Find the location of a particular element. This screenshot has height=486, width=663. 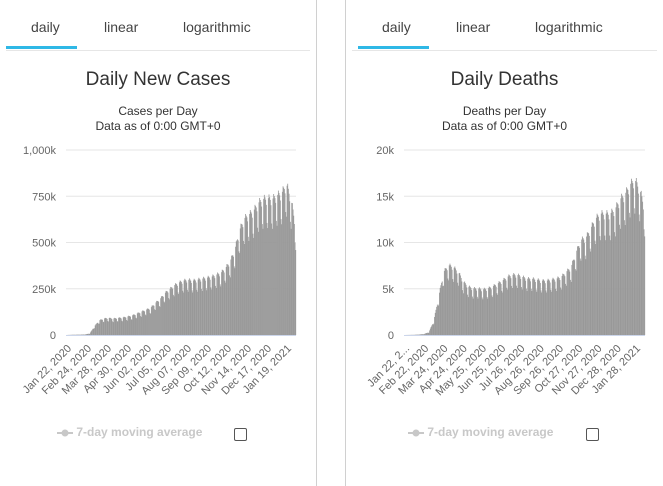

y-tick-label: 0 is located at coordinates (391, 336).